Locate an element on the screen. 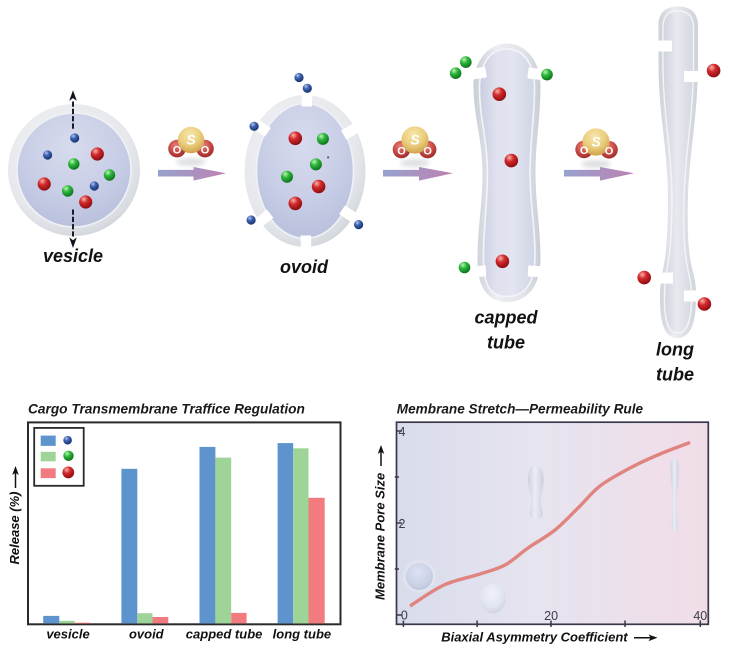  svg-text: 40 is located at coordinates (700, 616).